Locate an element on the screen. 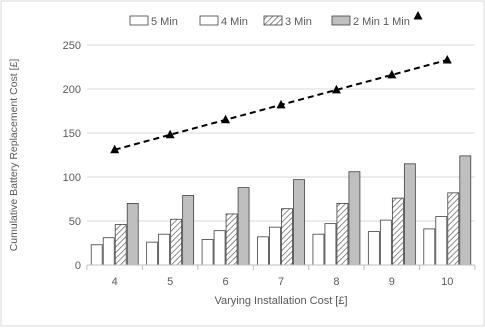  x-tick-label: 10 is located at coordinates (447, 282).